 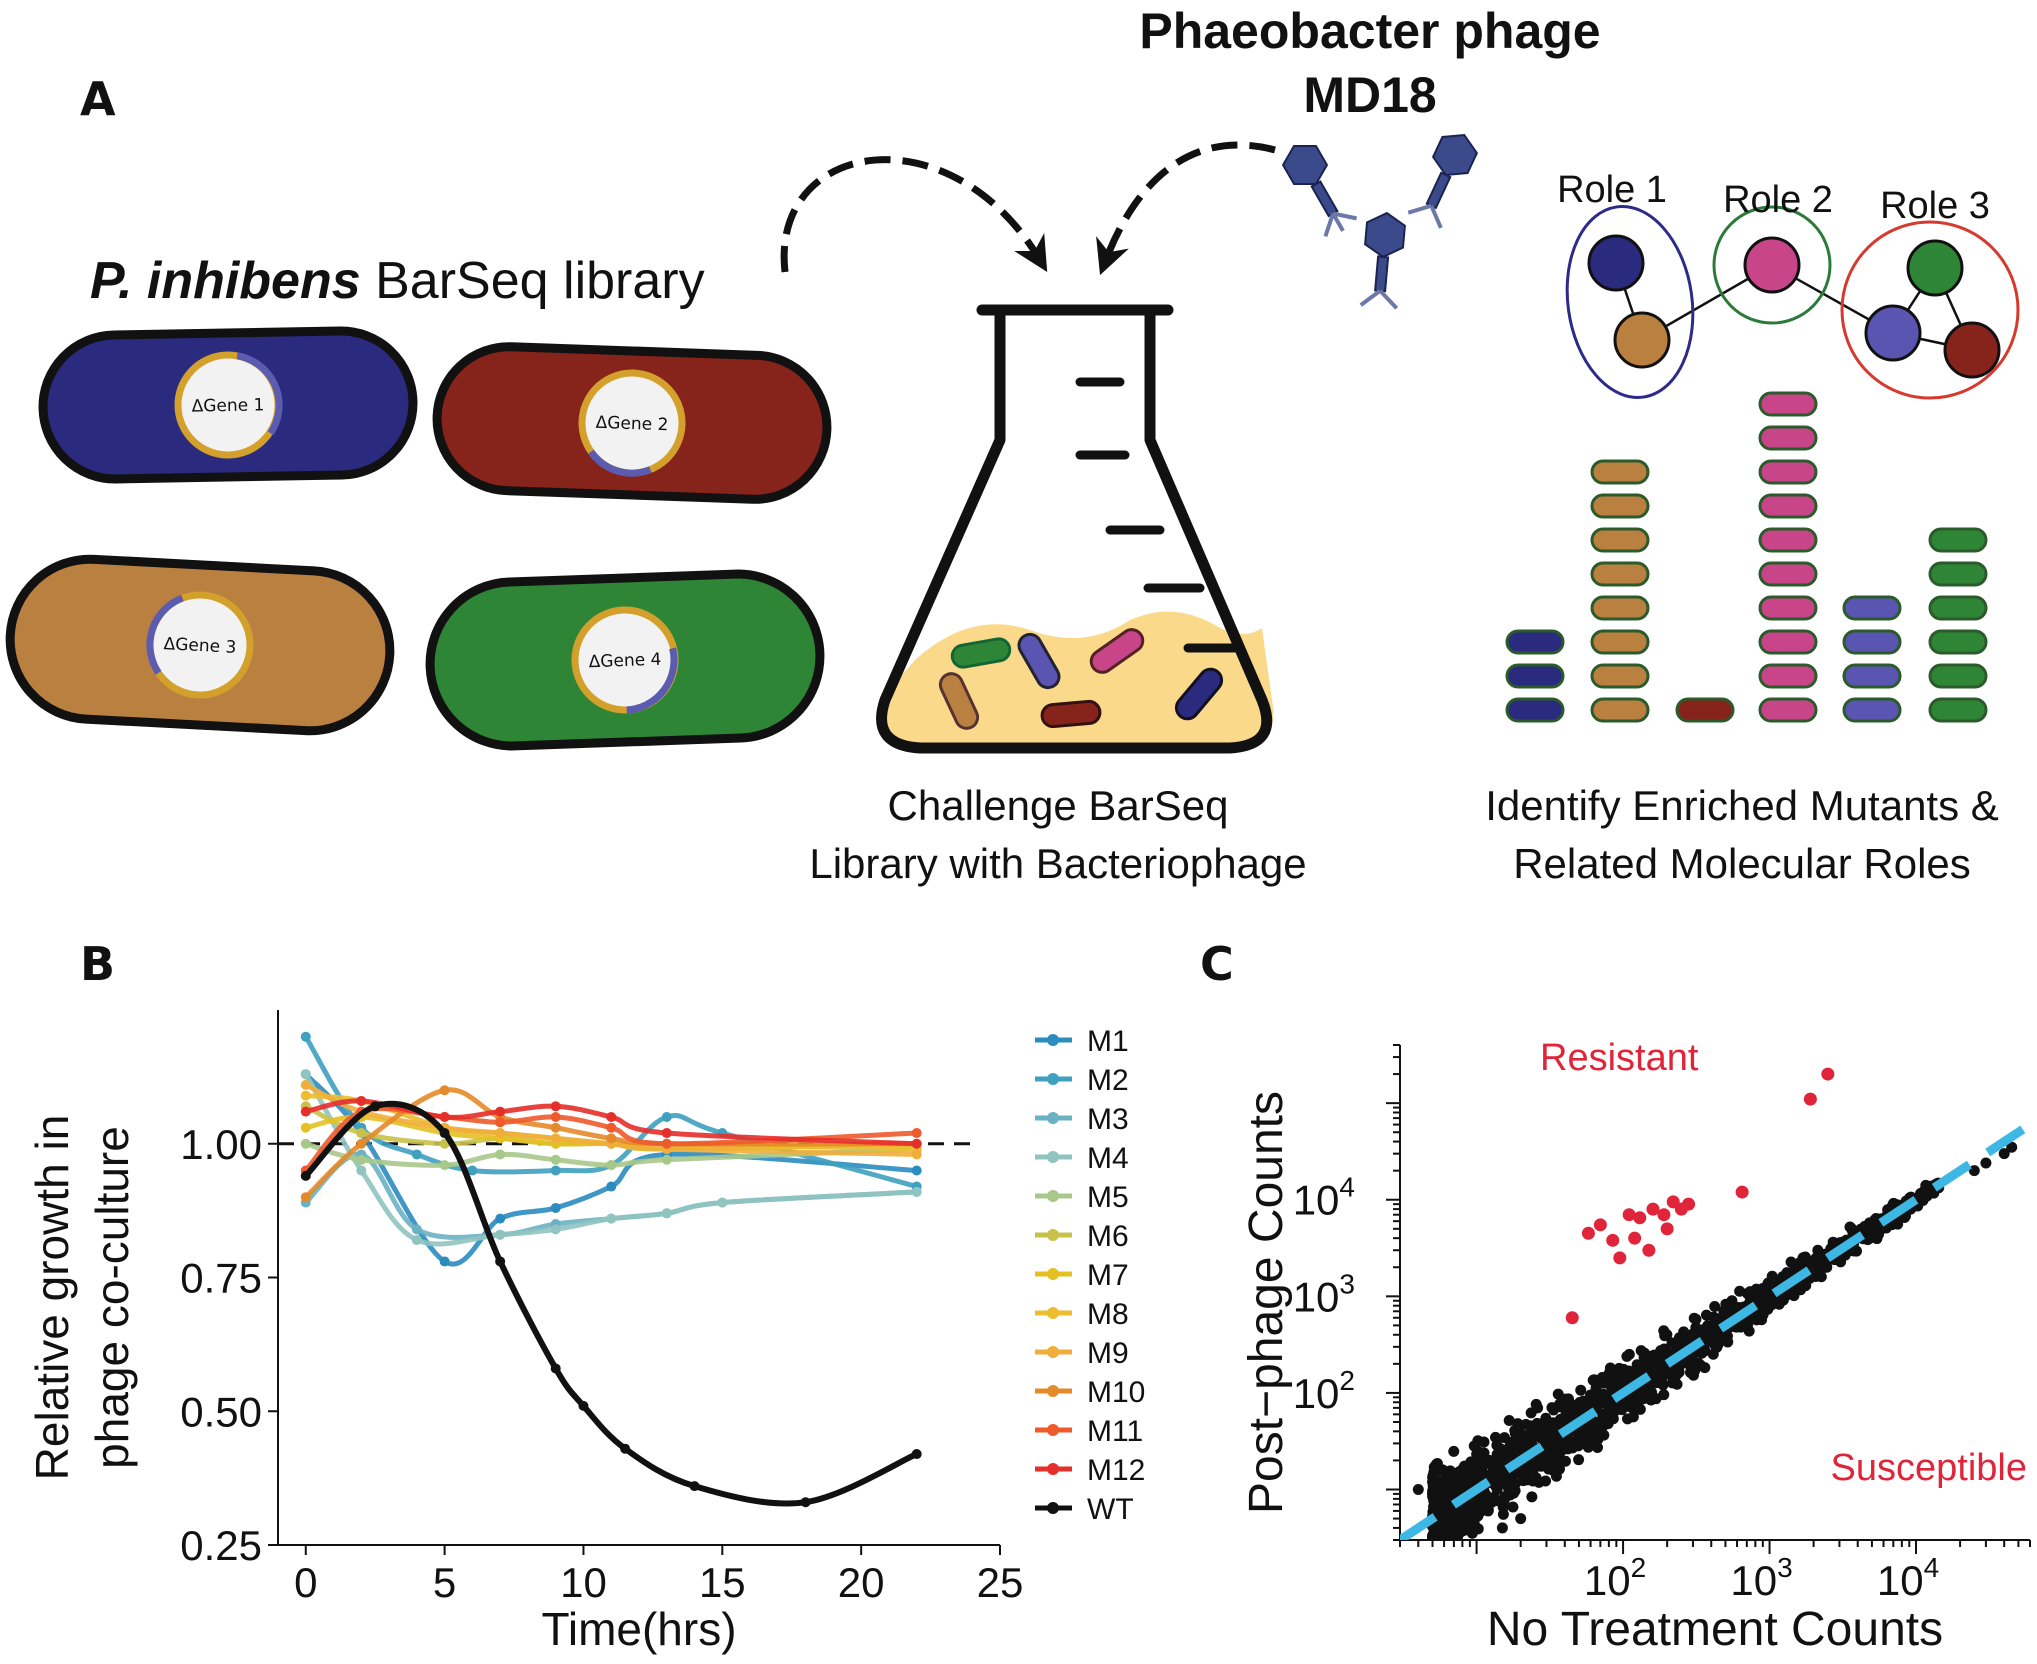 I want to click on point-M7, so click(x=305, y=1127).